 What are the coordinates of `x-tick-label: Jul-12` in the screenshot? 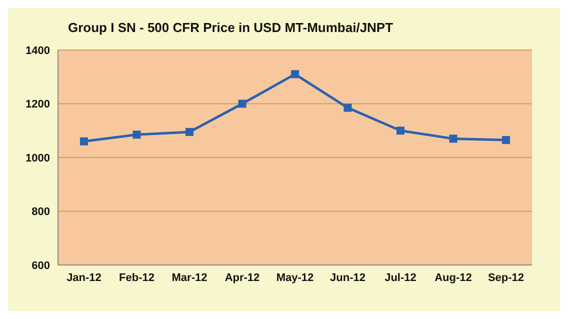 It's located at (400, 278).